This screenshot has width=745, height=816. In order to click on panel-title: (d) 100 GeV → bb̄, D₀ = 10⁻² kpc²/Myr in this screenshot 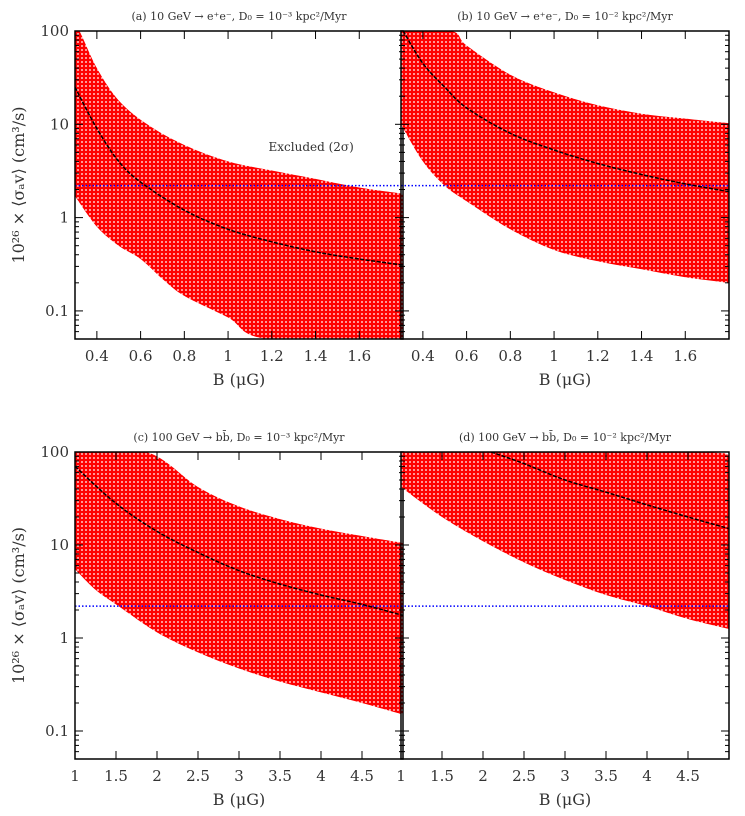, I will do `click(565, 437)`.